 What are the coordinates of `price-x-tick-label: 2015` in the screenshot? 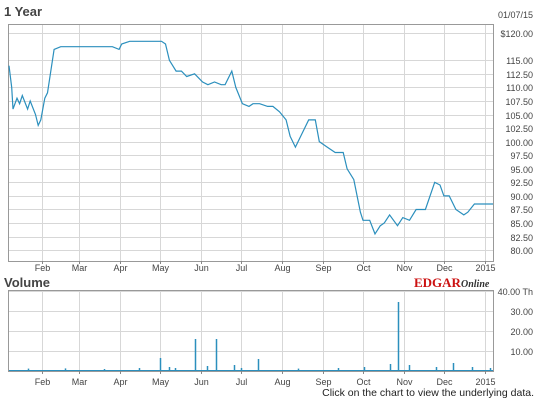 It's located at (485, 268).